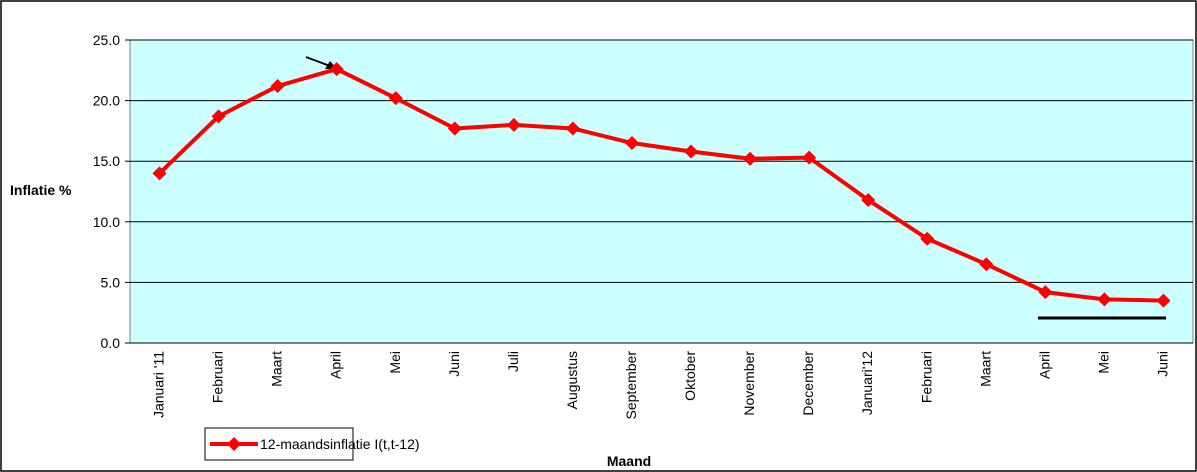 The width and height of the screenshot is (1197, 472). I want to click on x-axis-label: Maand, so click(629, 461).